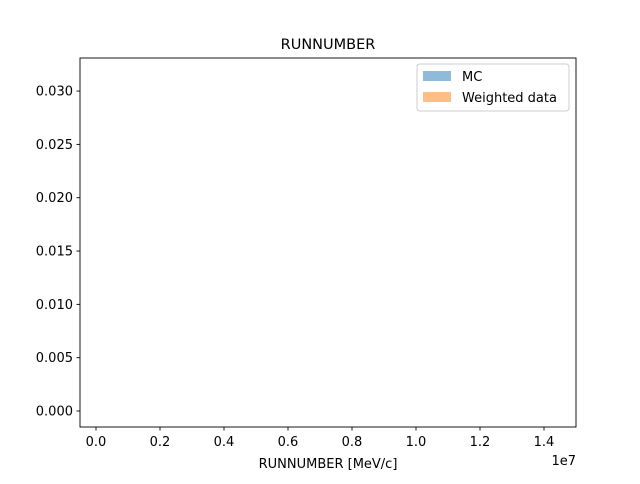  I want to click on legend-swatch-weighted-data, so click(437, 97).